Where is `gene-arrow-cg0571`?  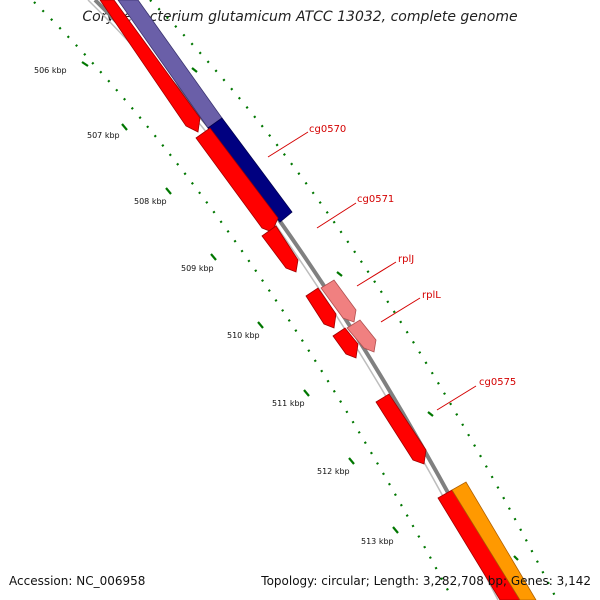
gene-arrow-cg0571 is located at coordinates (280, 249).